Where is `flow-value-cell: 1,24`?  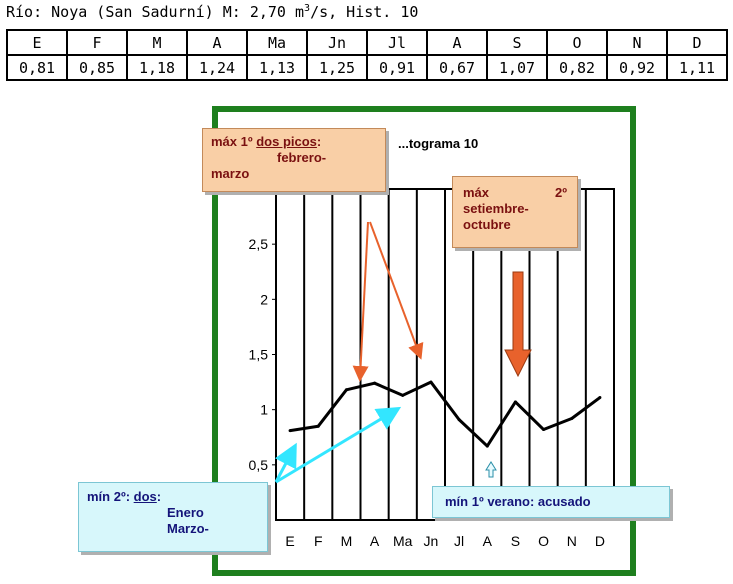
flow-value-cell: 1,24 is located at coordinates (217, 67).